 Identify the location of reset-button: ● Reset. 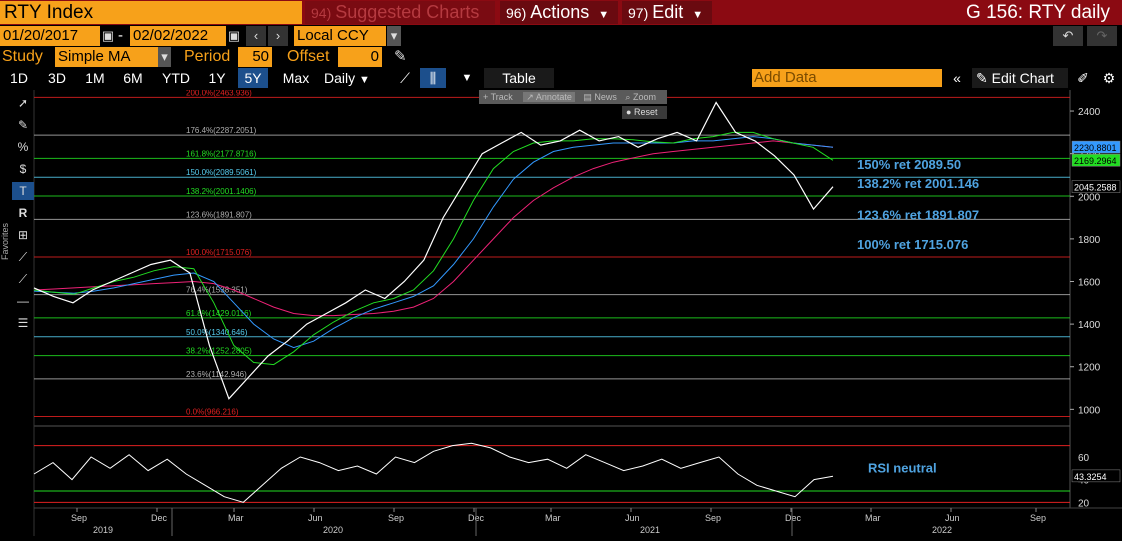
(644, 112).